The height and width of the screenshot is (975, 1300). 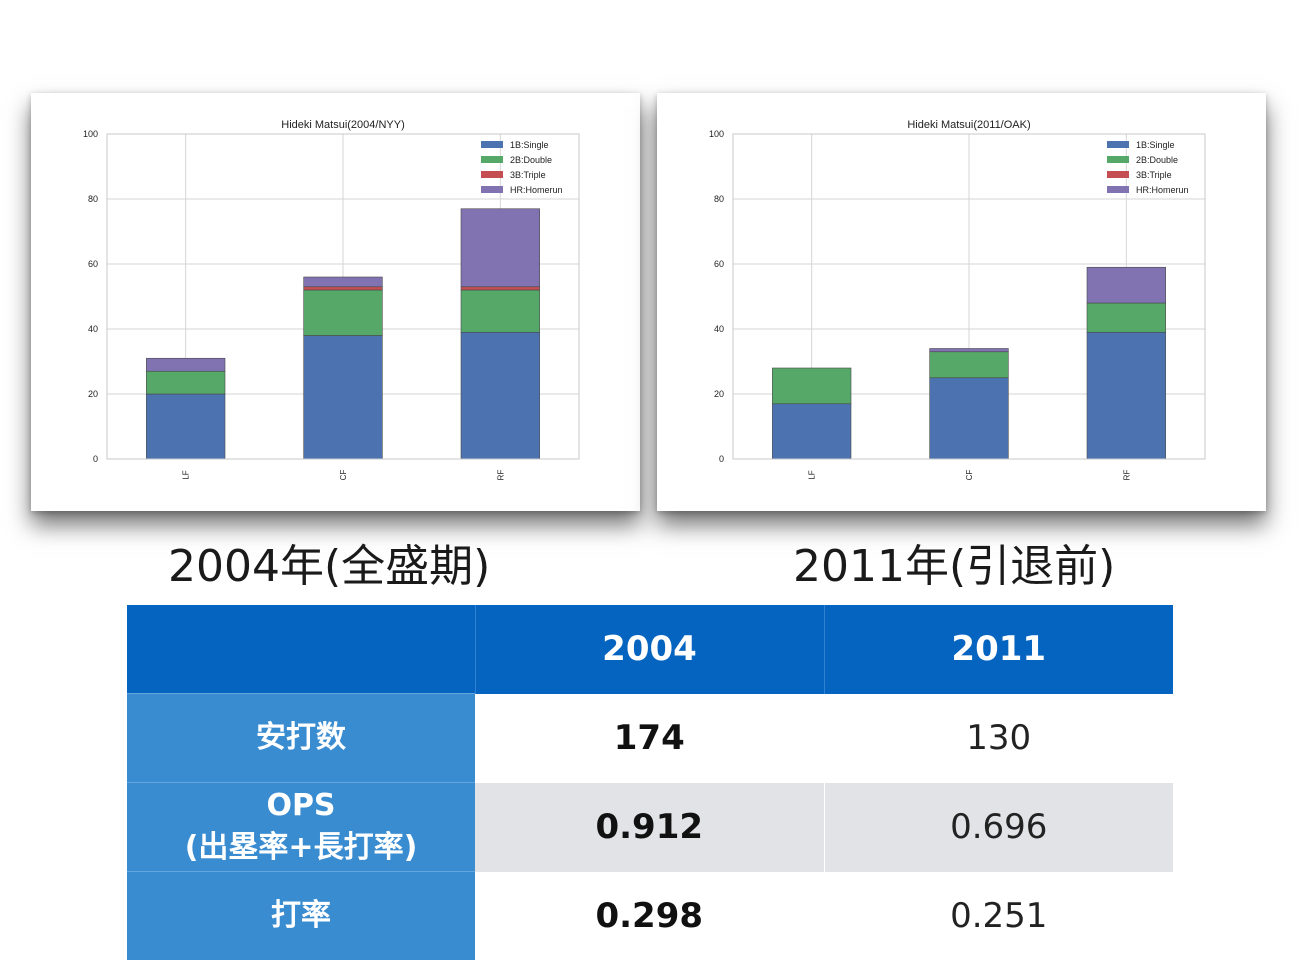 I want to click on row-label-ops-line1: OPS, so click(x=301, y=805).